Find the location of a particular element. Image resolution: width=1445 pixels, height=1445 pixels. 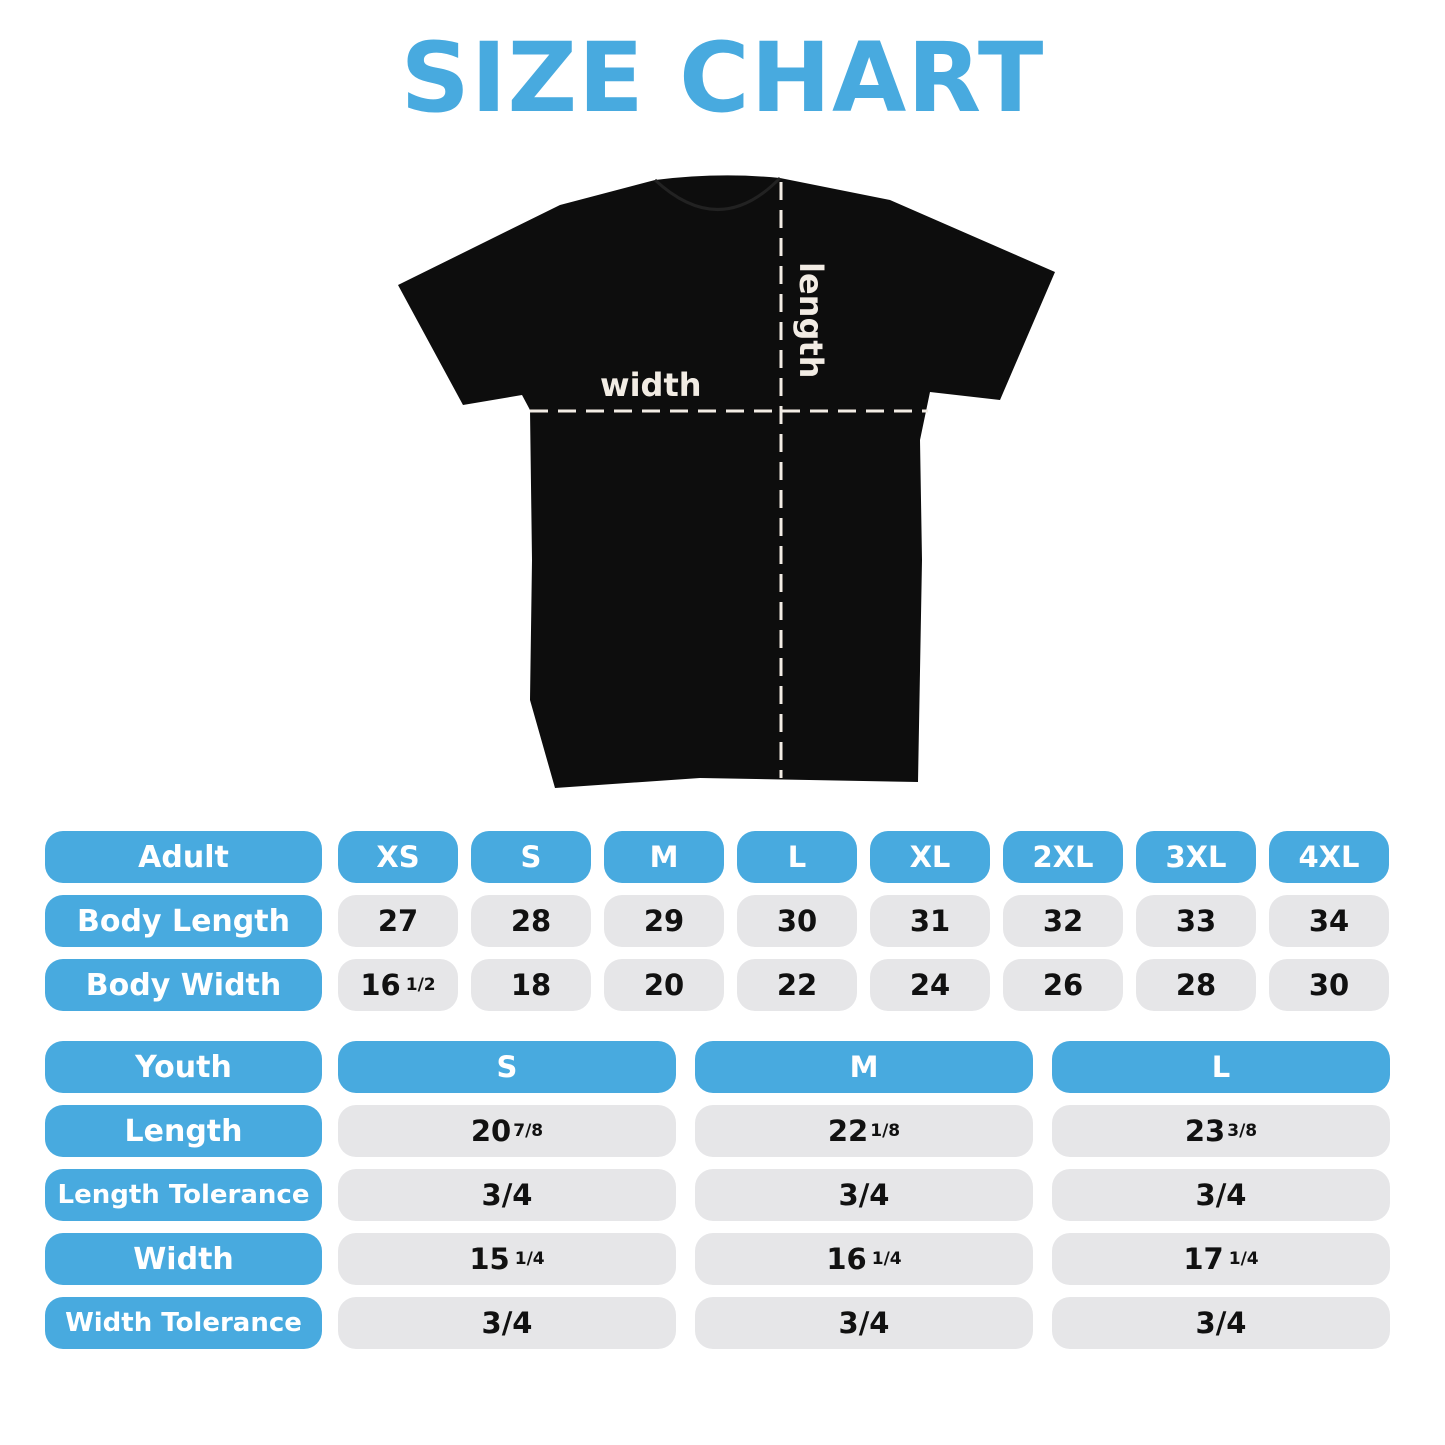

size-header-l: L is located at coordinates (797, 857).